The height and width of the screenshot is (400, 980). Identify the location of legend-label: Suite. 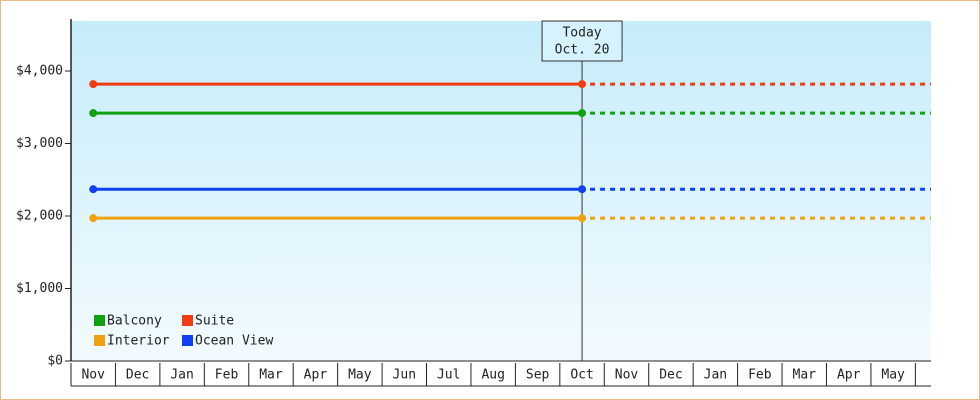
(214, 321).